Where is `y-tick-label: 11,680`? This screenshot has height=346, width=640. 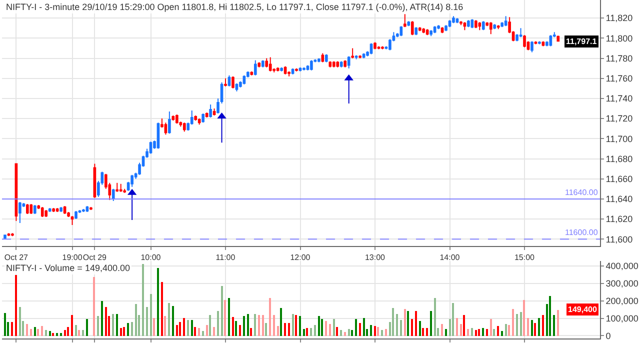 y-tick-label: 11,680 is located at coordinates (619, 159).